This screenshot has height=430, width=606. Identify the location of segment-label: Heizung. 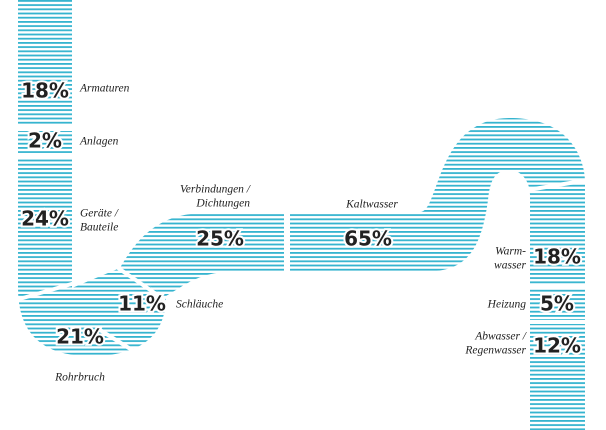
(507, 305).